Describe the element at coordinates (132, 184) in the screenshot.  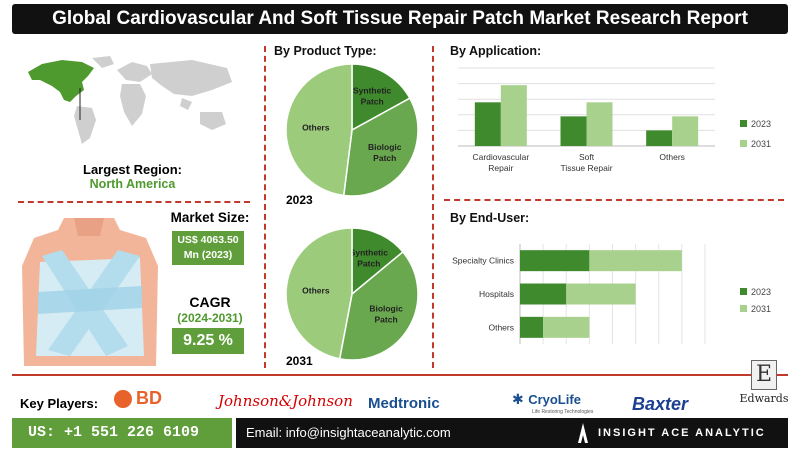
I see `largest-region-value: North America` at that location.